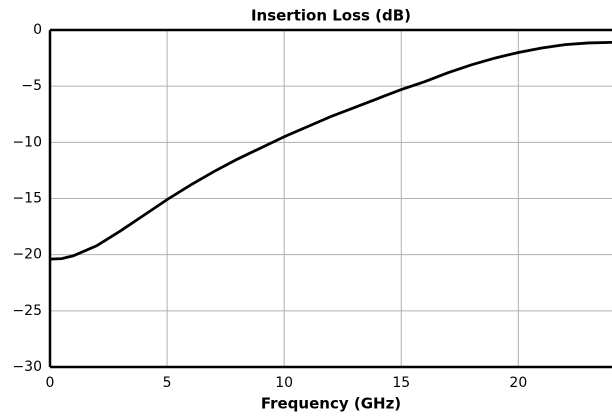 The image size is (612, 419). Describe the element at coordinates (31, 86) in the screenshot. I see `y-tick-label: −5` at that location.